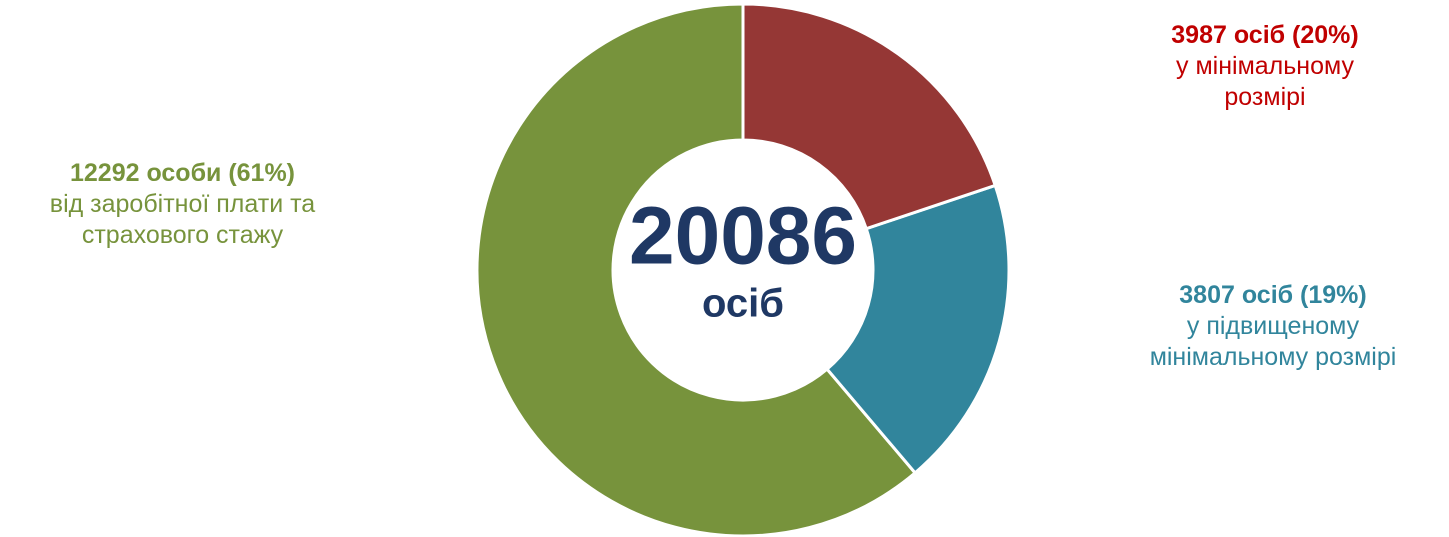  What do you see at coordinates (1265, 81) in the screenshot?
I see `category-label: у мінімальному розмірі` at bounding box center [1265, 81].